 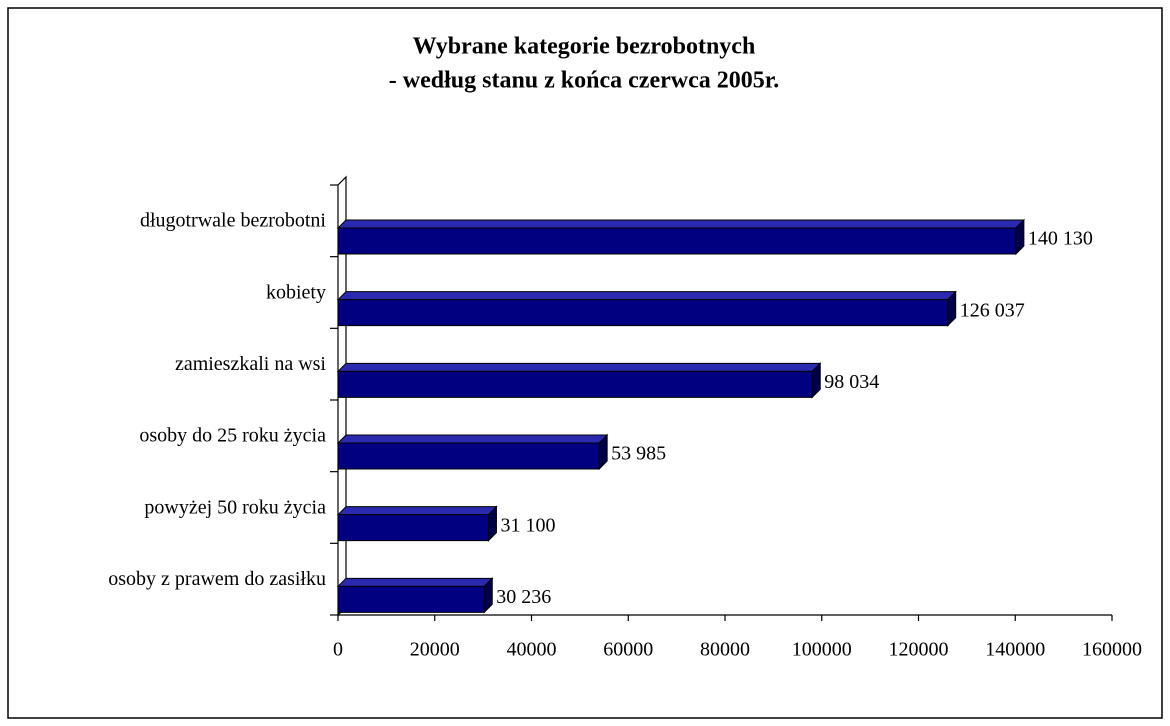 I want to click on chart-title: Wybrane kategorie bezrobotnych, so click(x=584, y=47).